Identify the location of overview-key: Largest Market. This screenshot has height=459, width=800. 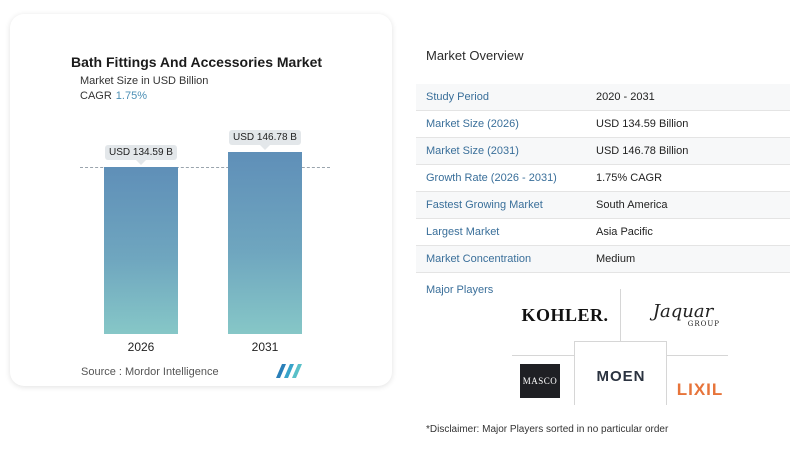
(463, 232).